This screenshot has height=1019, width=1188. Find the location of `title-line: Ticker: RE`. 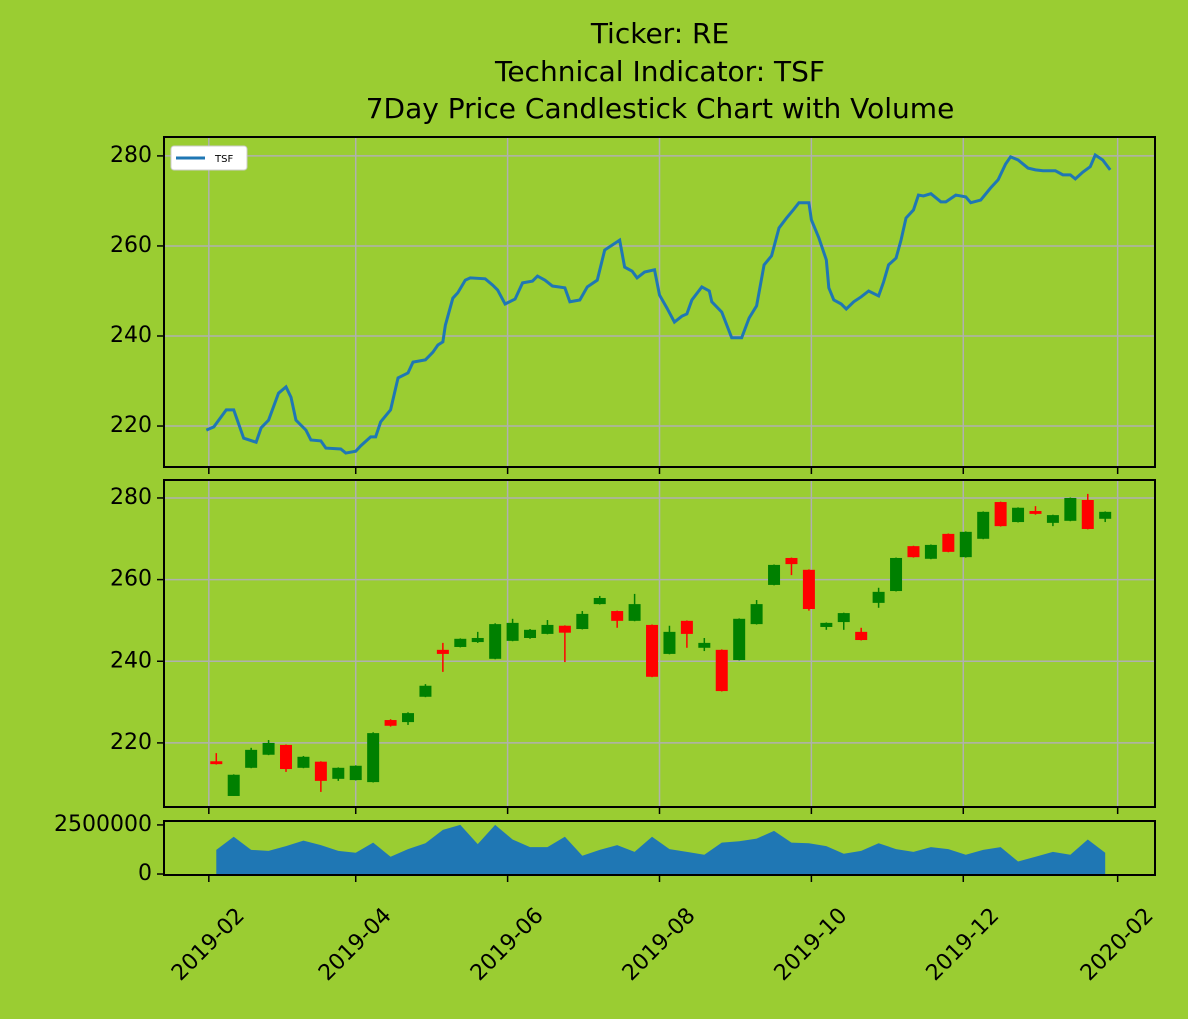

title-line: Ticker: RE is located at coordinates (659, 33).